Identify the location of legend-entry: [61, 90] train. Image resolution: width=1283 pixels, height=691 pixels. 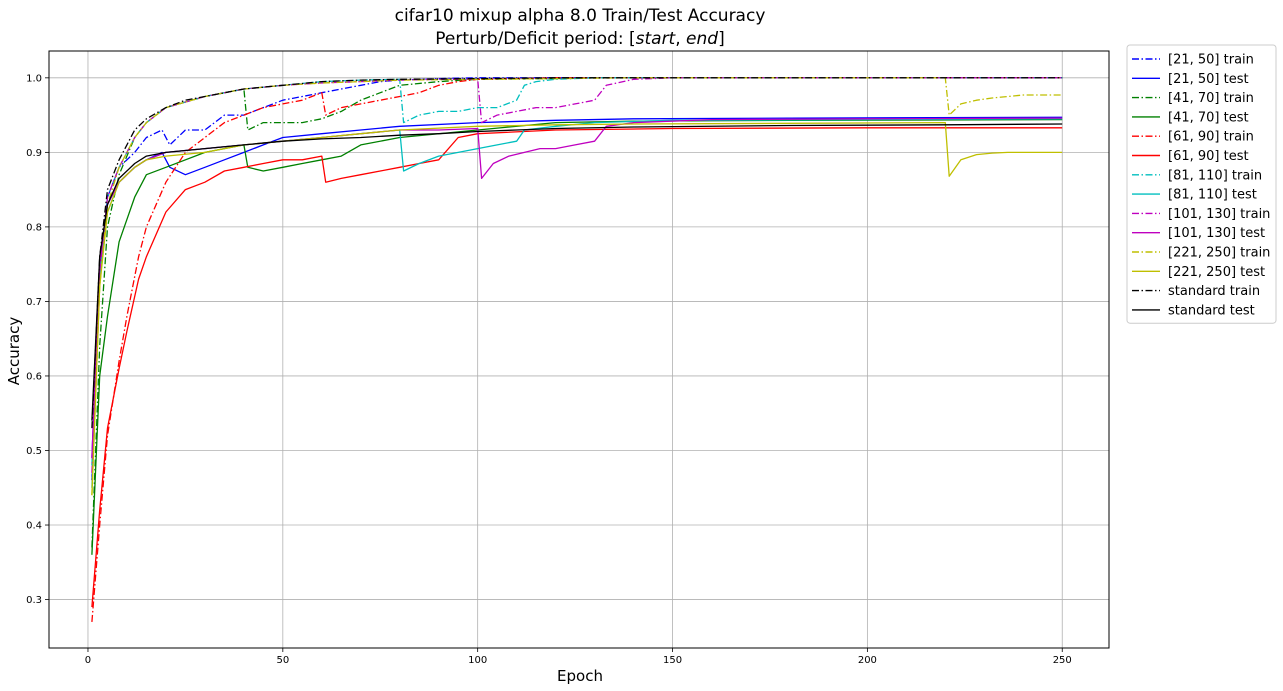
(1211, 137).